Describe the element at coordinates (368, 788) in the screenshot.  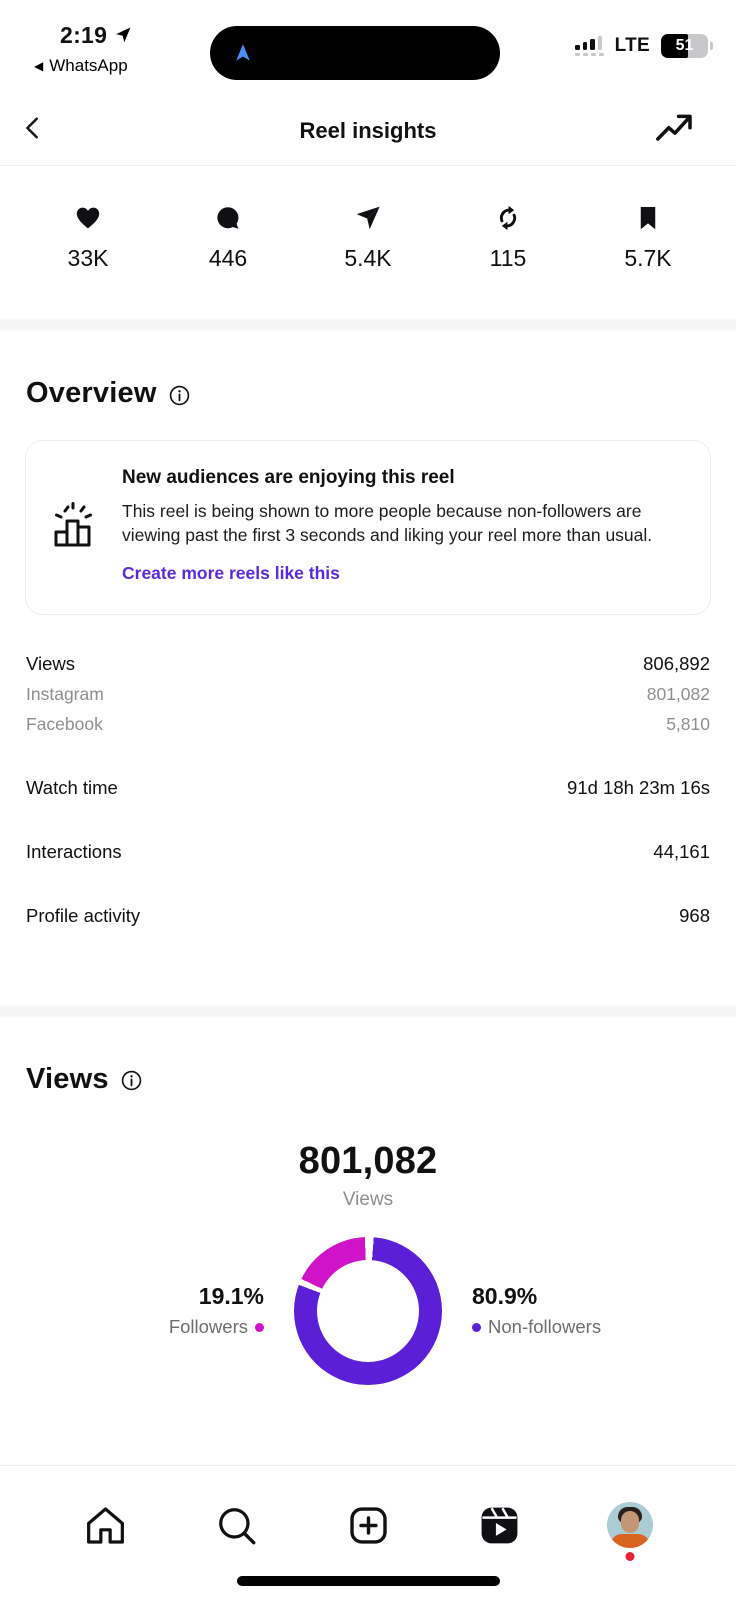
I see `watch-time-row: Watch time 91d 18h 23m 16s` at that location.